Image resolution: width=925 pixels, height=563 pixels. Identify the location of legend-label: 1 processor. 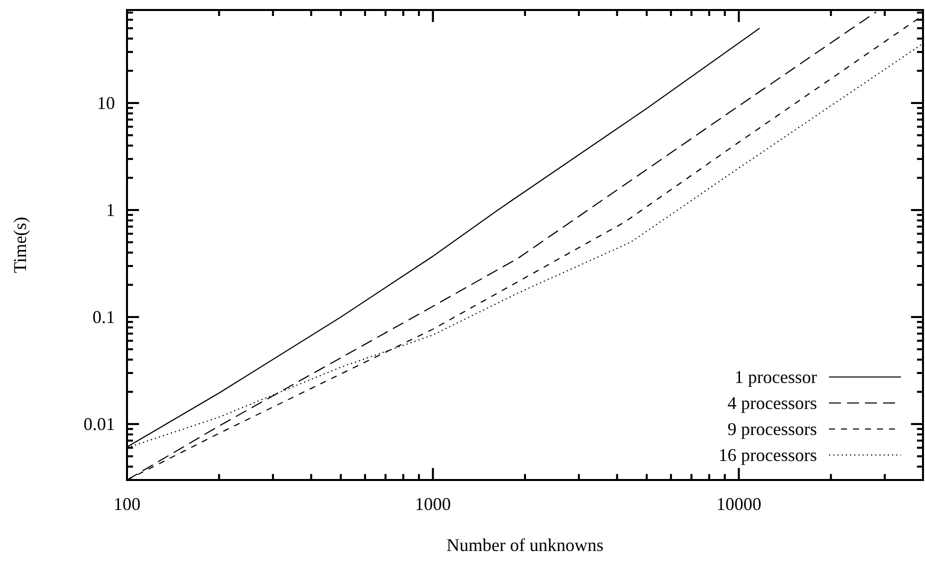
(775, 377).